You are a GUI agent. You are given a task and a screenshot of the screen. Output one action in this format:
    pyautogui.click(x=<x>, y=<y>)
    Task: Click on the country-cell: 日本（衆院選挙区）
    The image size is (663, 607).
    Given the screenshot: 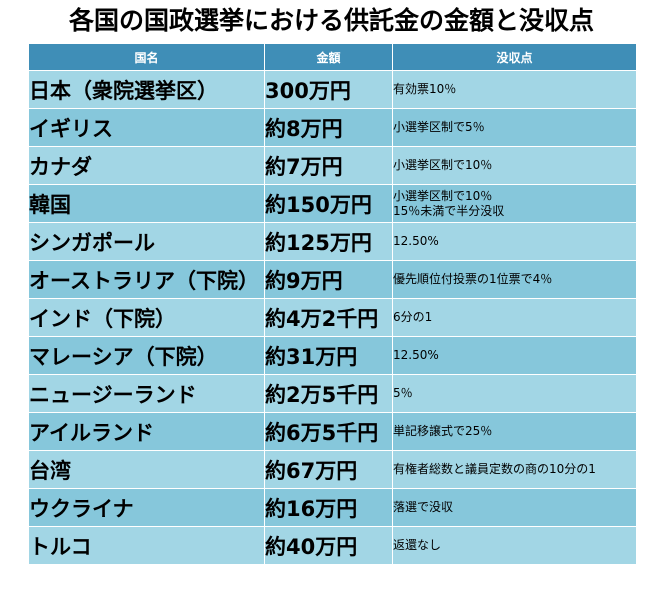 What is the action you would take?
    pyautogui.click(x=146, y=89)
    